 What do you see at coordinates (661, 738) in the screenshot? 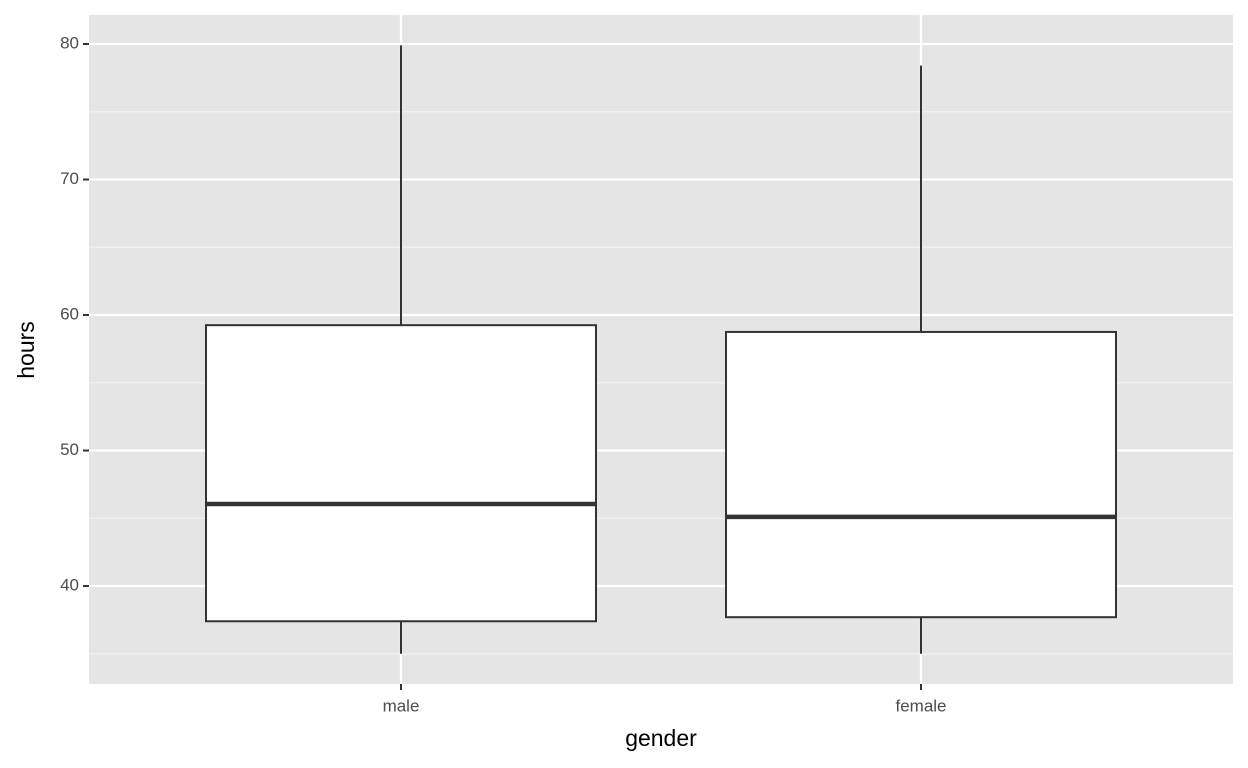
I see `x-axis-title: gender` at bounding box center [661, 738].